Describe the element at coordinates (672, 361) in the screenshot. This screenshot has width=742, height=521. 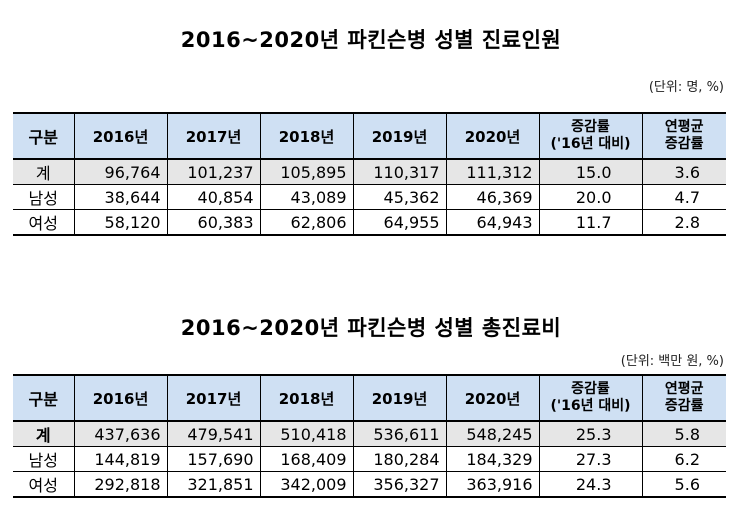
I see `table2-unit-note: (단위: 백만 원, %)` at that location.